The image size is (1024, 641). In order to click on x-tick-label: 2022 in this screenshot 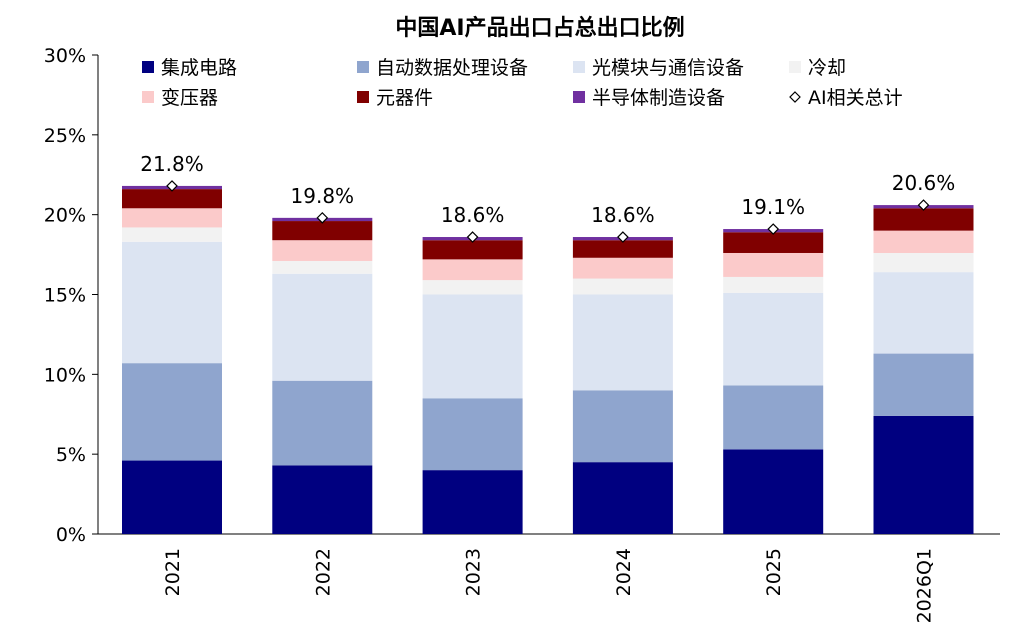, I will do `click(323, 572)`.